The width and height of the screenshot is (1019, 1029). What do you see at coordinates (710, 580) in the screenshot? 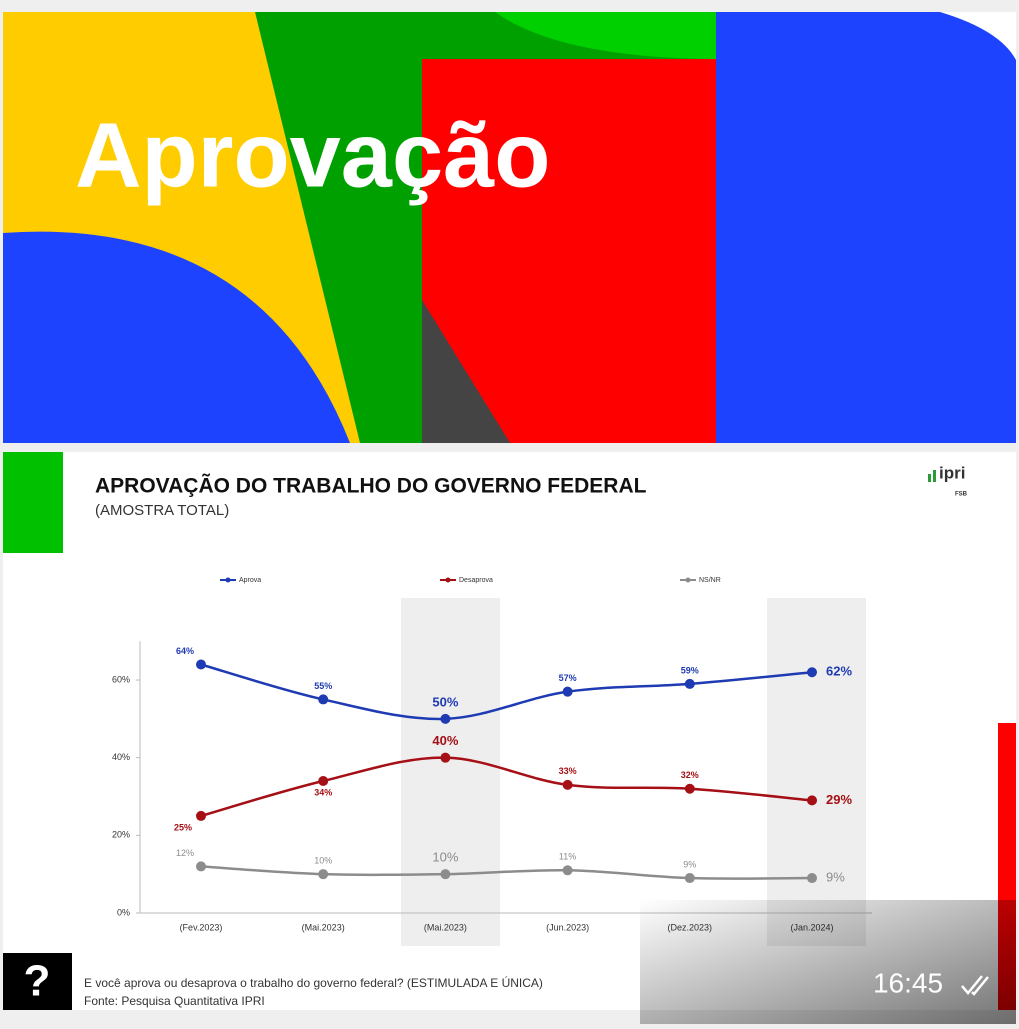
I see `legend-label: NS/NR` at bounding box center [710, 580].